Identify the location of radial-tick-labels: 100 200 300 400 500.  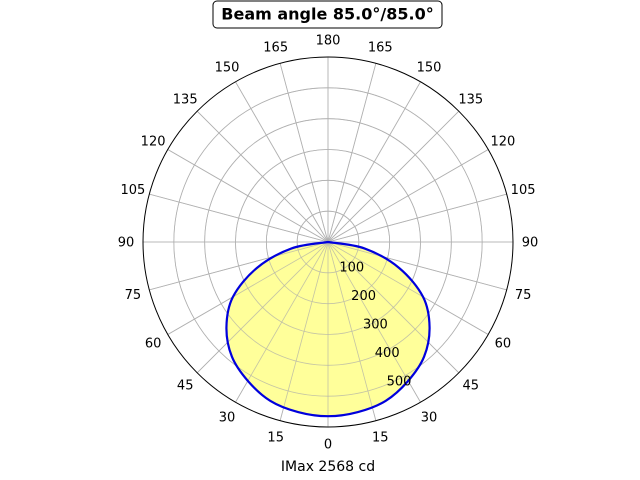
(375, 325).